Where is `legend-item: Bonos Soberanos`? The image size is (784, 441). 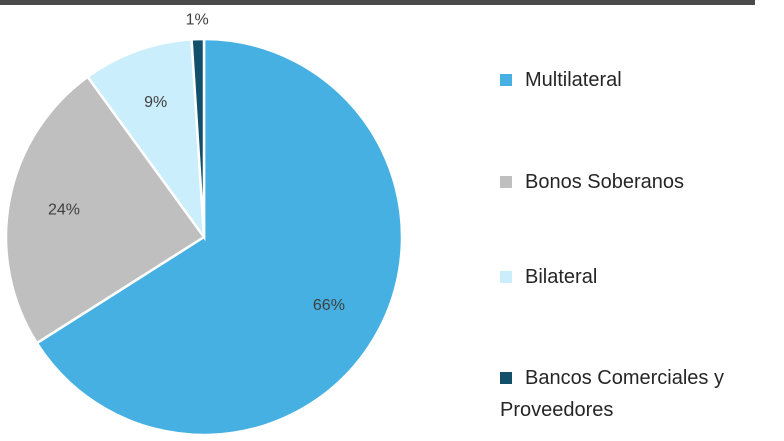 legend-item: Bonos Soberanos is located at coordinates (635, 182).